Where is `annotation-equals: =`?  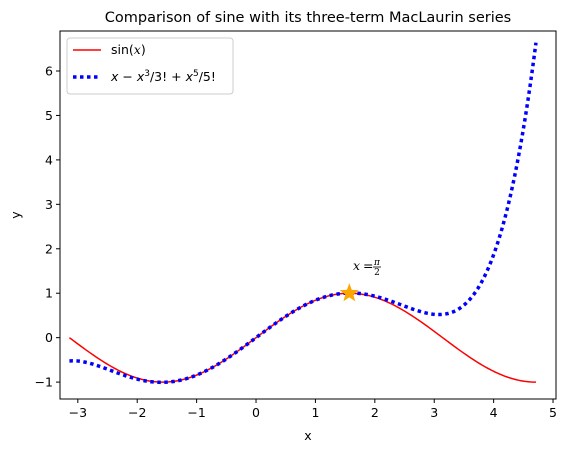 annotation-equals: = is located at coordinates (368, 265).